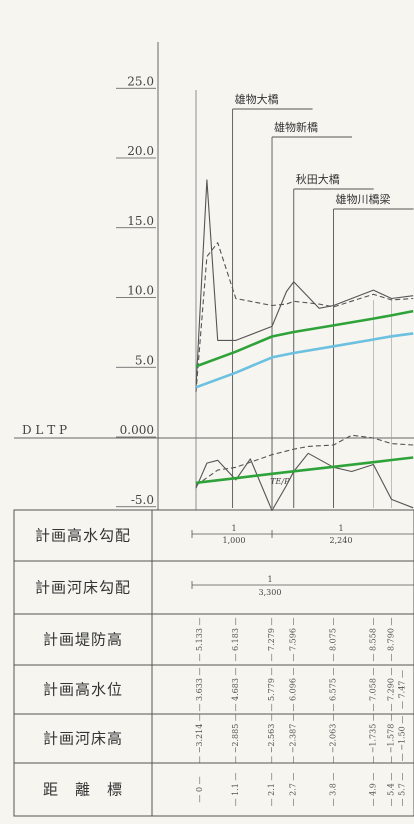 The image size is (414, 824). Describe the element at coordinates (44, 430) in the screenshot. I see `datum-label: D L T P` at that location.